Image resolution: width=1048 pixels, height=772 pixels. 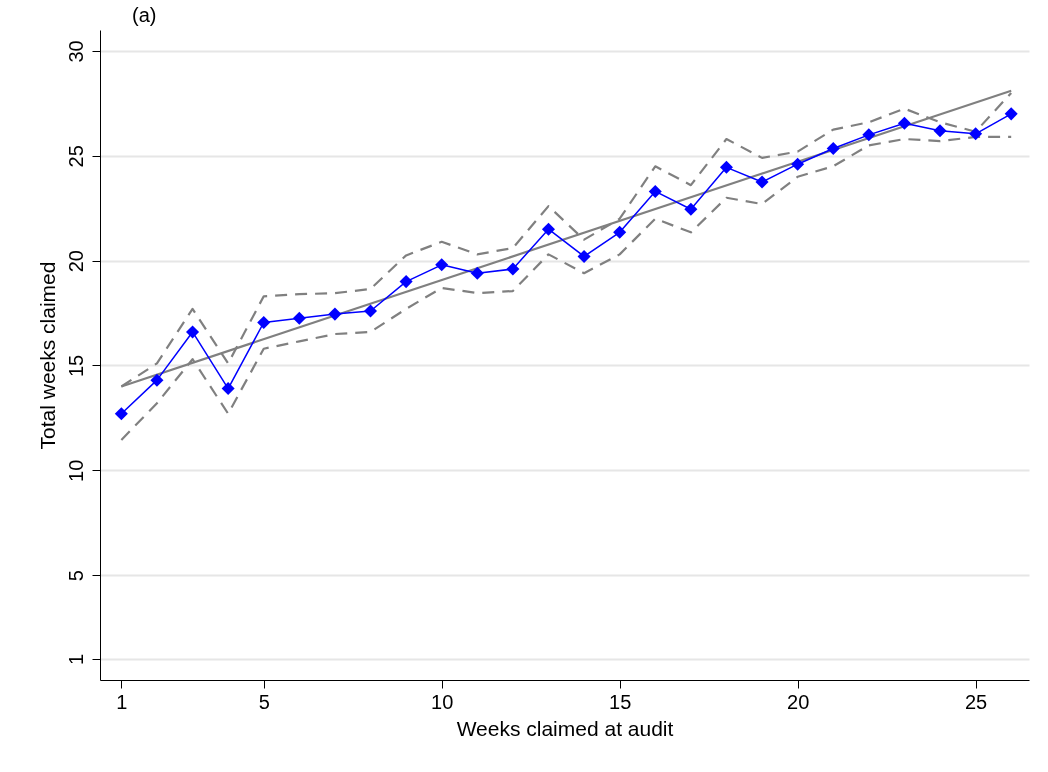 I want to click on y-axis-title: Total weeks claimed, so click(x=47, y=355).